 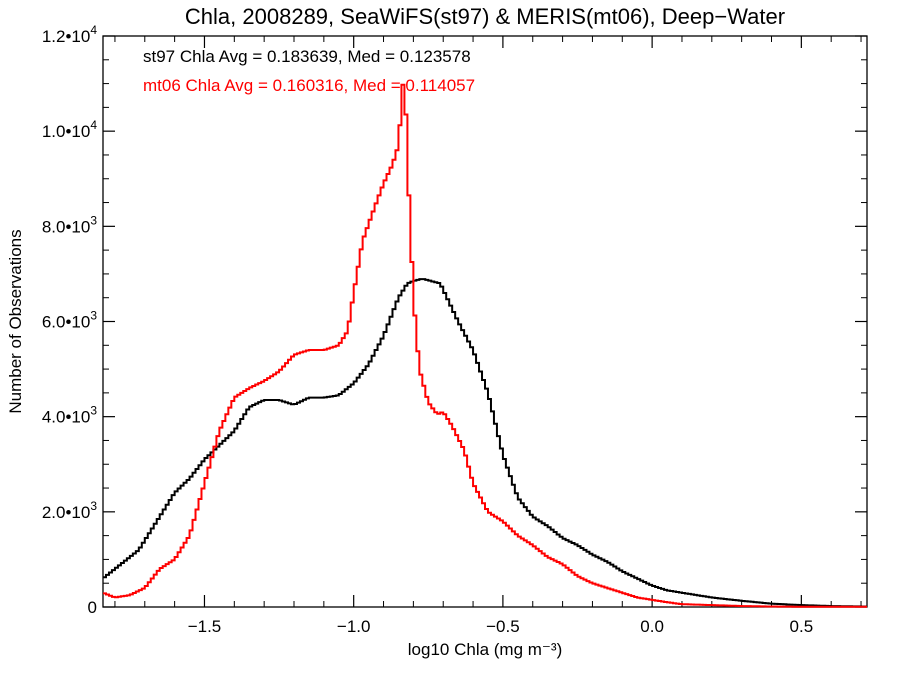 What do you see at coordinates (802, 626) in the screenshot?
I see `x-tick-label: 0.5` at bounding box center [802, 626].